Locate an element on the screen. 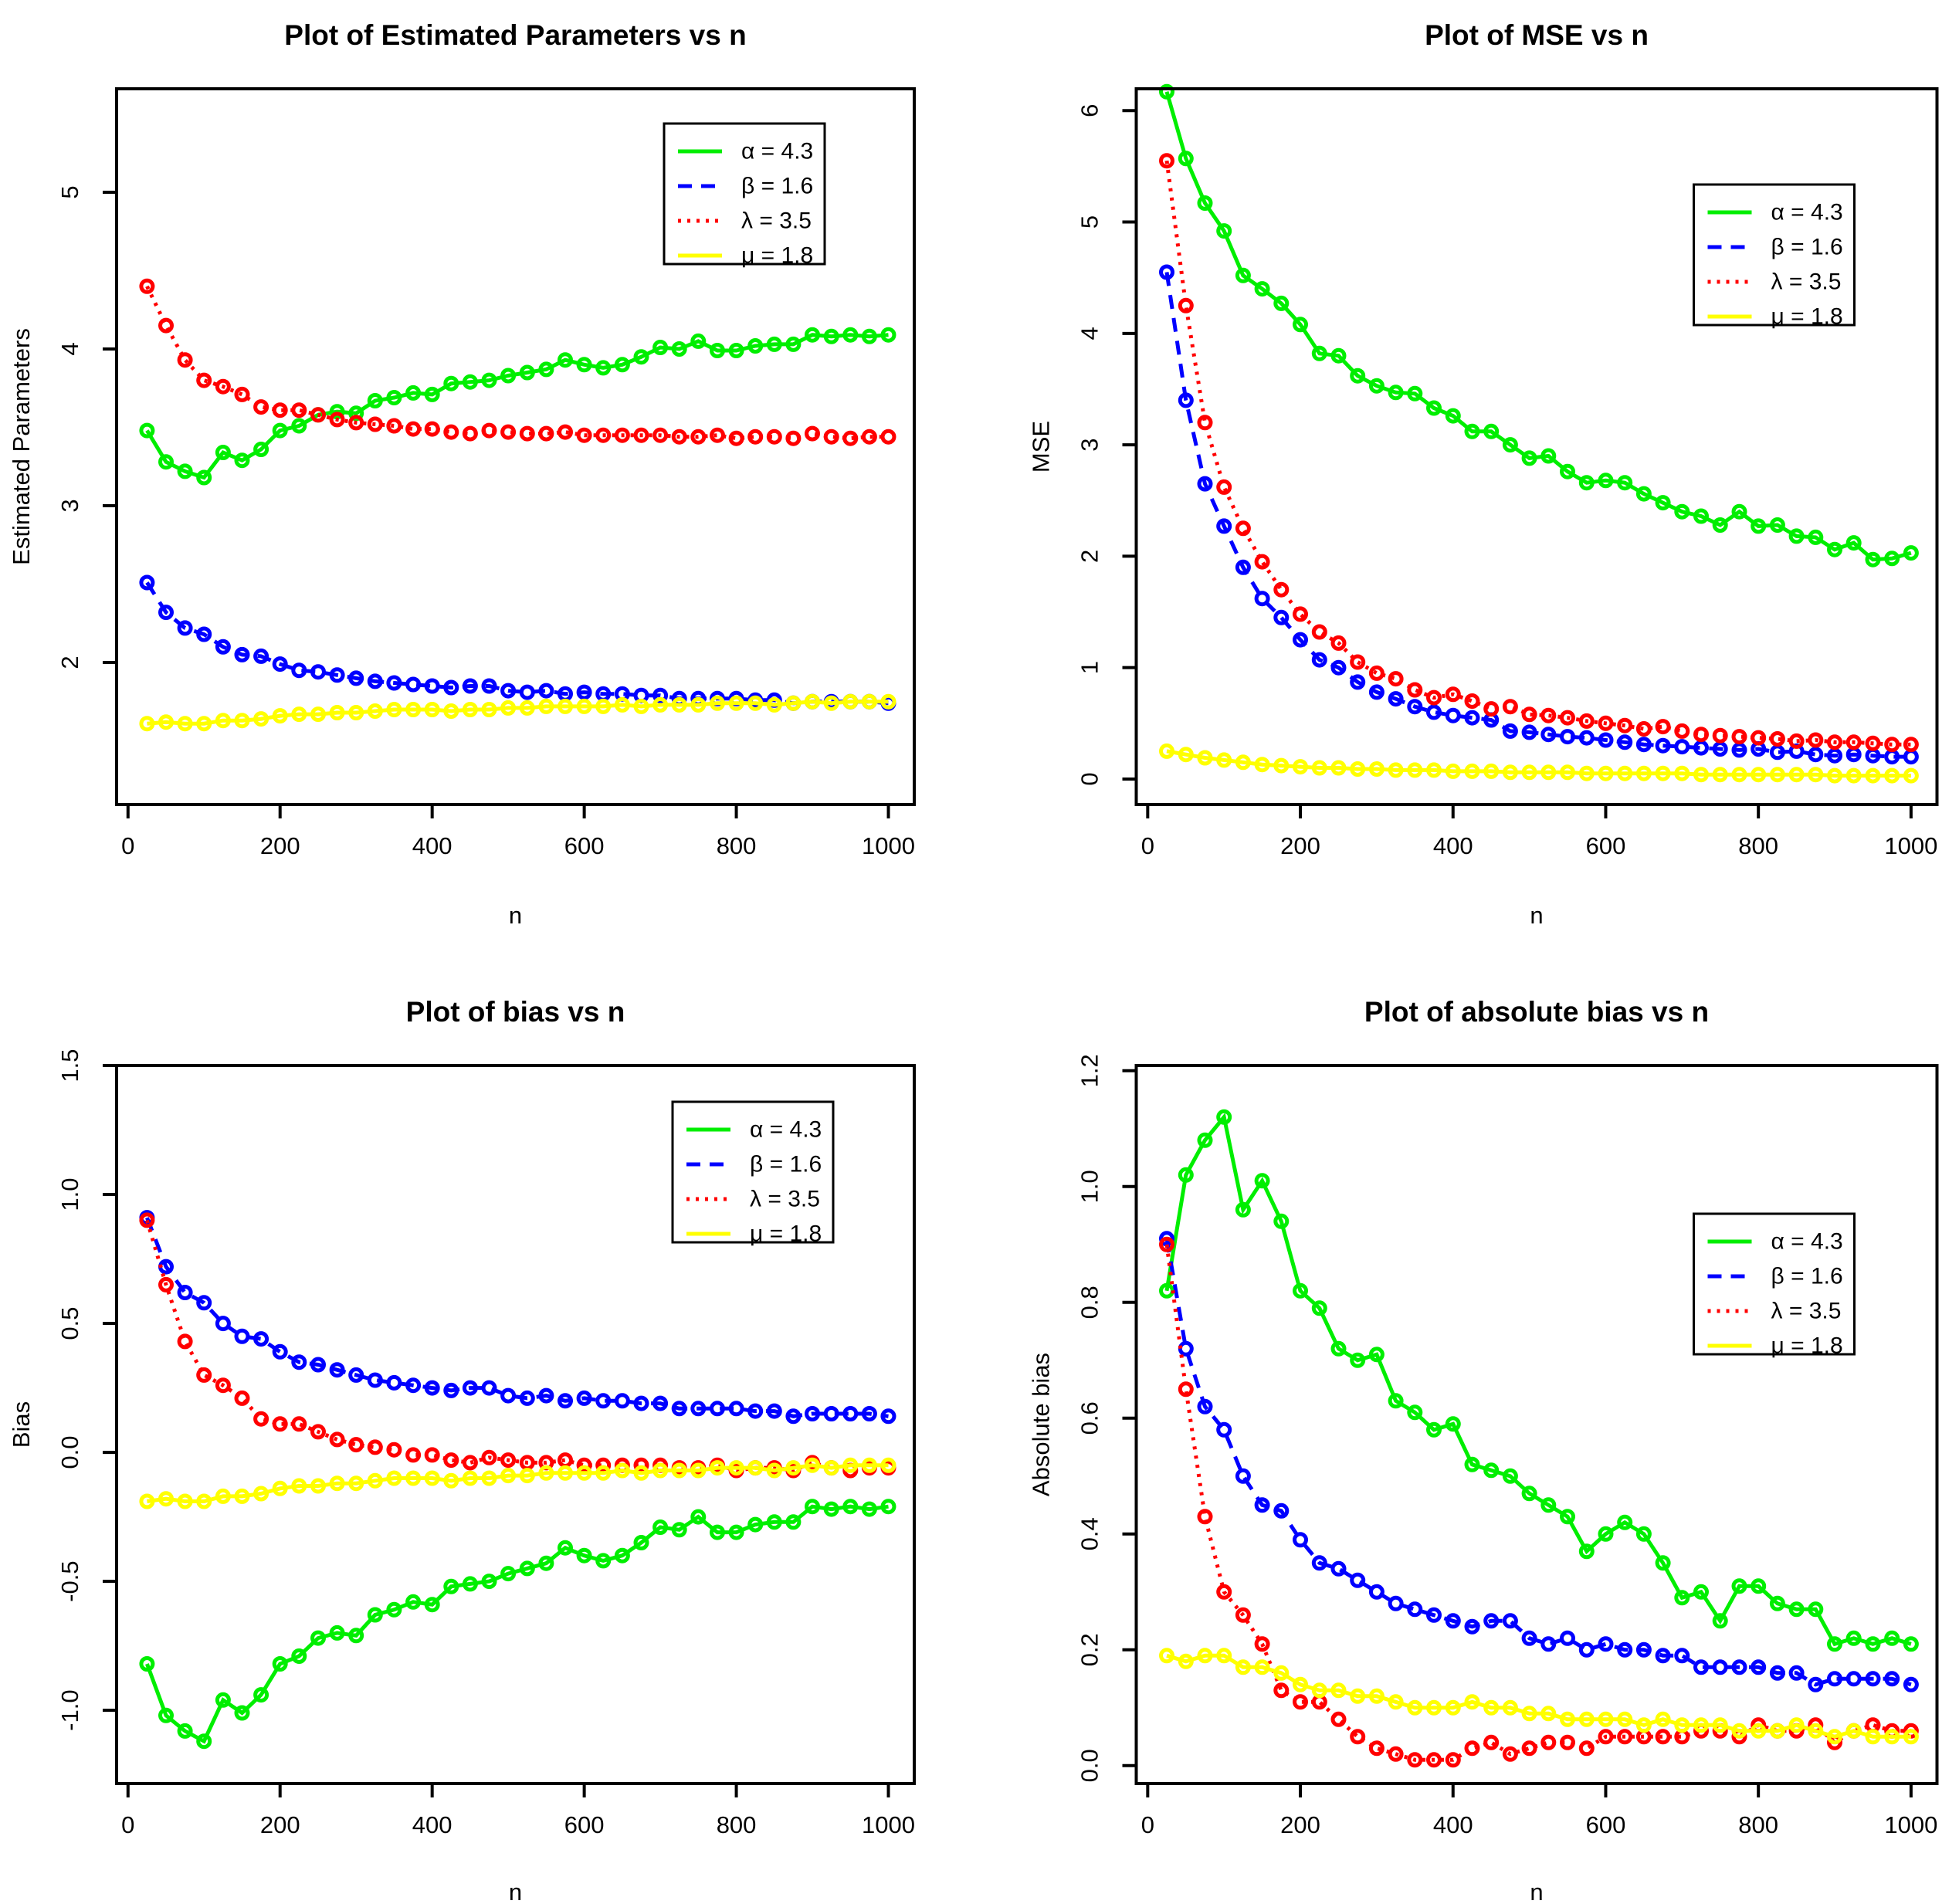 The height and width of the screenshot is (1904, 1959). series-line-lambda is located at coordinates (517, 363).